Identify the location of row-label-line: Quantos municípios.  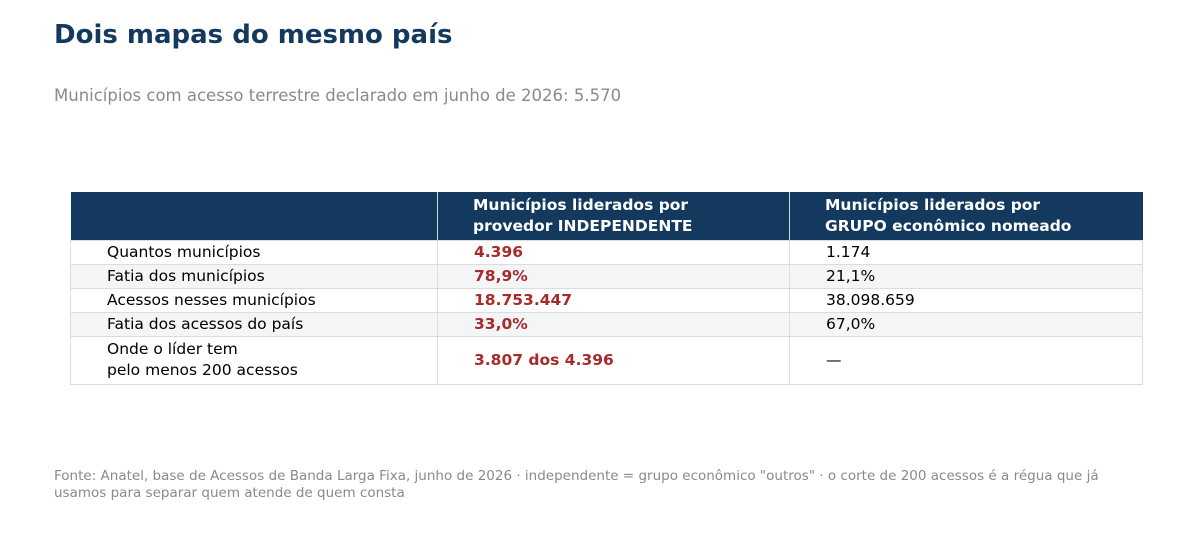
(184, 251).